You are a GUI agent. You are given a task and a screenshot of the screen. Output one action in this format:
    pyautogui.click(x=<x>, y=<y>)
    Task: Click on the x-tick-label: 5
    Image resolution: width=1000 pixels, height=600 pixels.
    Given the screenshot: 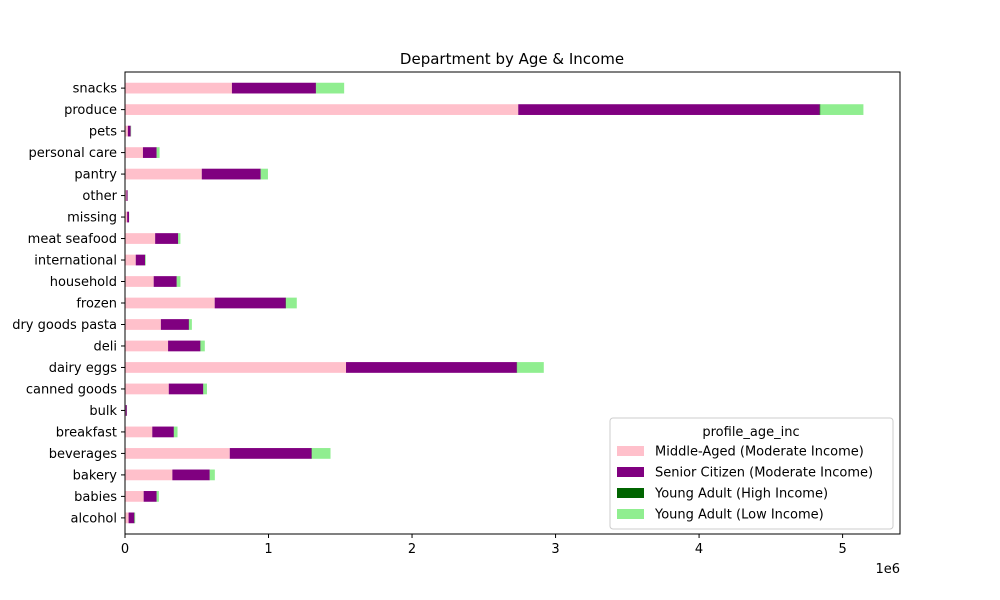 What is the action you would take?
    pyautogui.click(x=842, y=549)
    